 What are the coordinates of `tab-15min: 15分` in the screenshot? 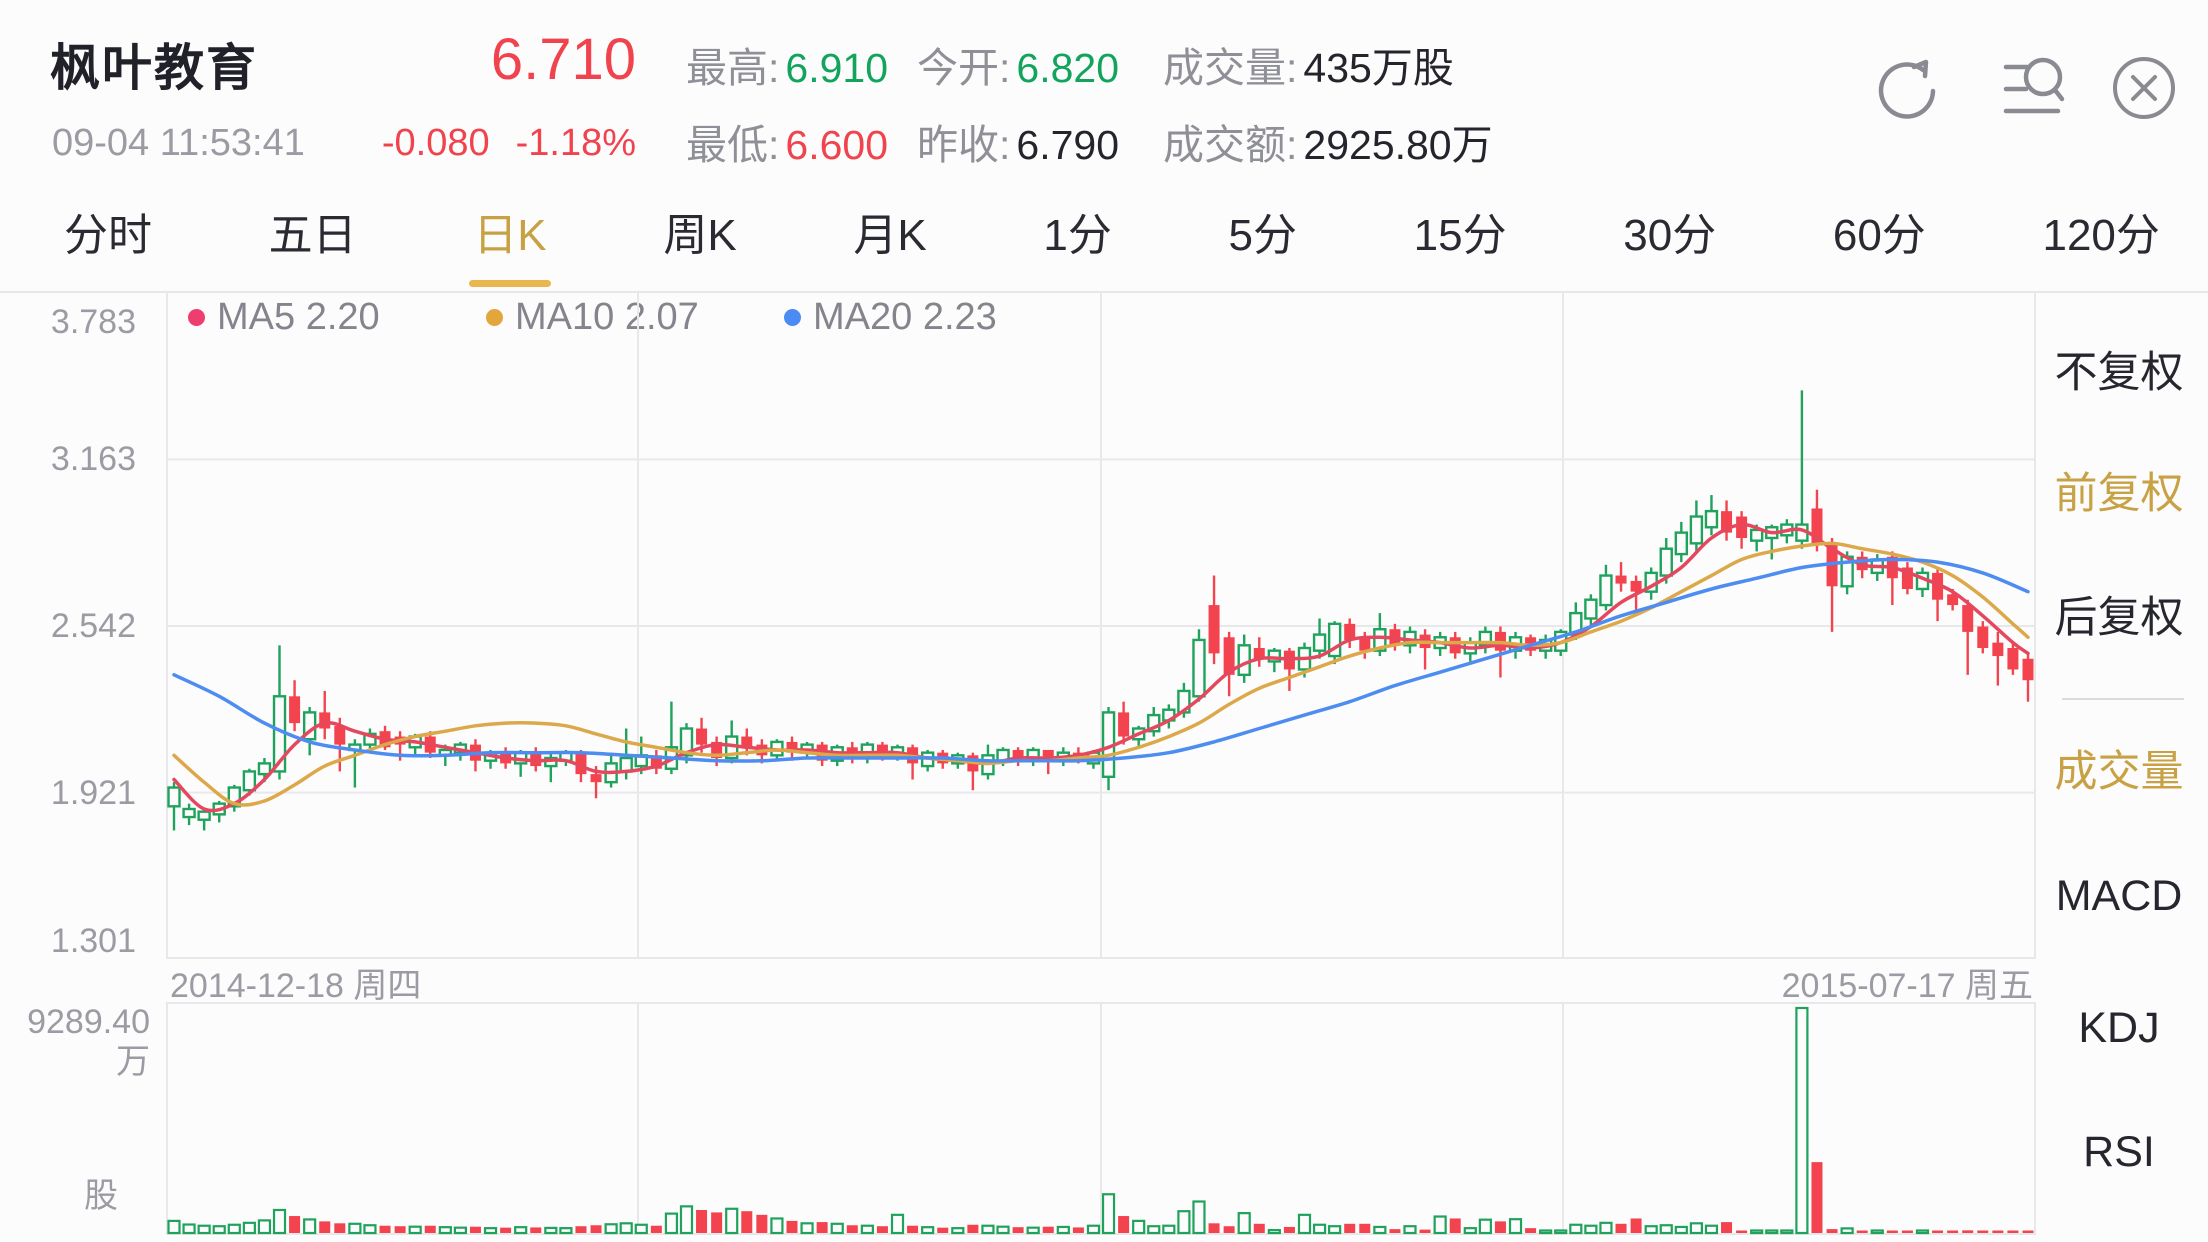 It's located at (1460, 235).